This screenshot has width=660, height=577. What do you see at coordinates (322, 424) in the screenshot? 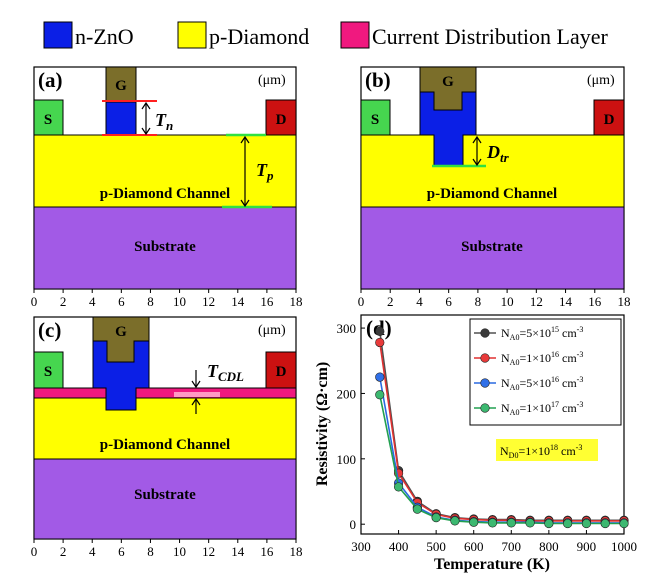
I see `y-axis-label: Resistivity (Ω·cm)` at bounding box center [322, 424].